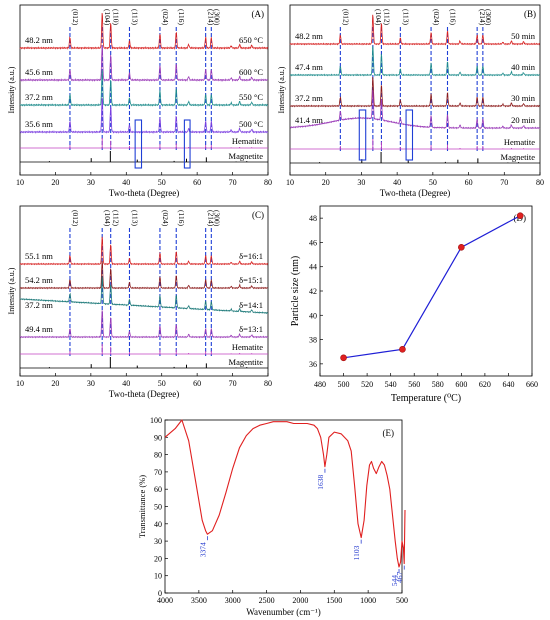 This screenshot has width=550, height=620. What do you see at coordinates (251, 97) in the screenshot?
I see `series-label: 550 °C` at bounding box center [251, 97].